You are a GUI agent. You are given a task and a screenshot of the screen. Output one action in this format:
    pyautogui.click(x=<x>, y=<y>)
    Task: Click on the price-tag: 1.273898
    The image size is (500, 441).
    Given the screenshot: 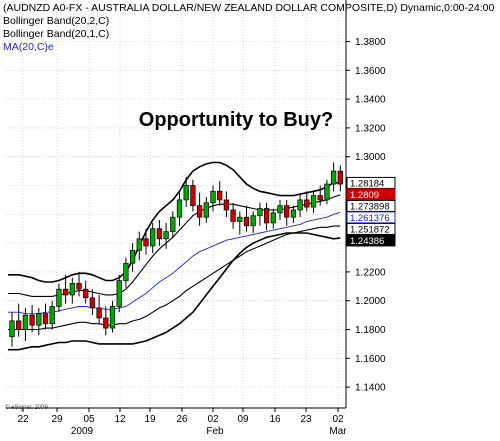 What is the action you would take?
    pyautogui.click(x=371, y=205)
    